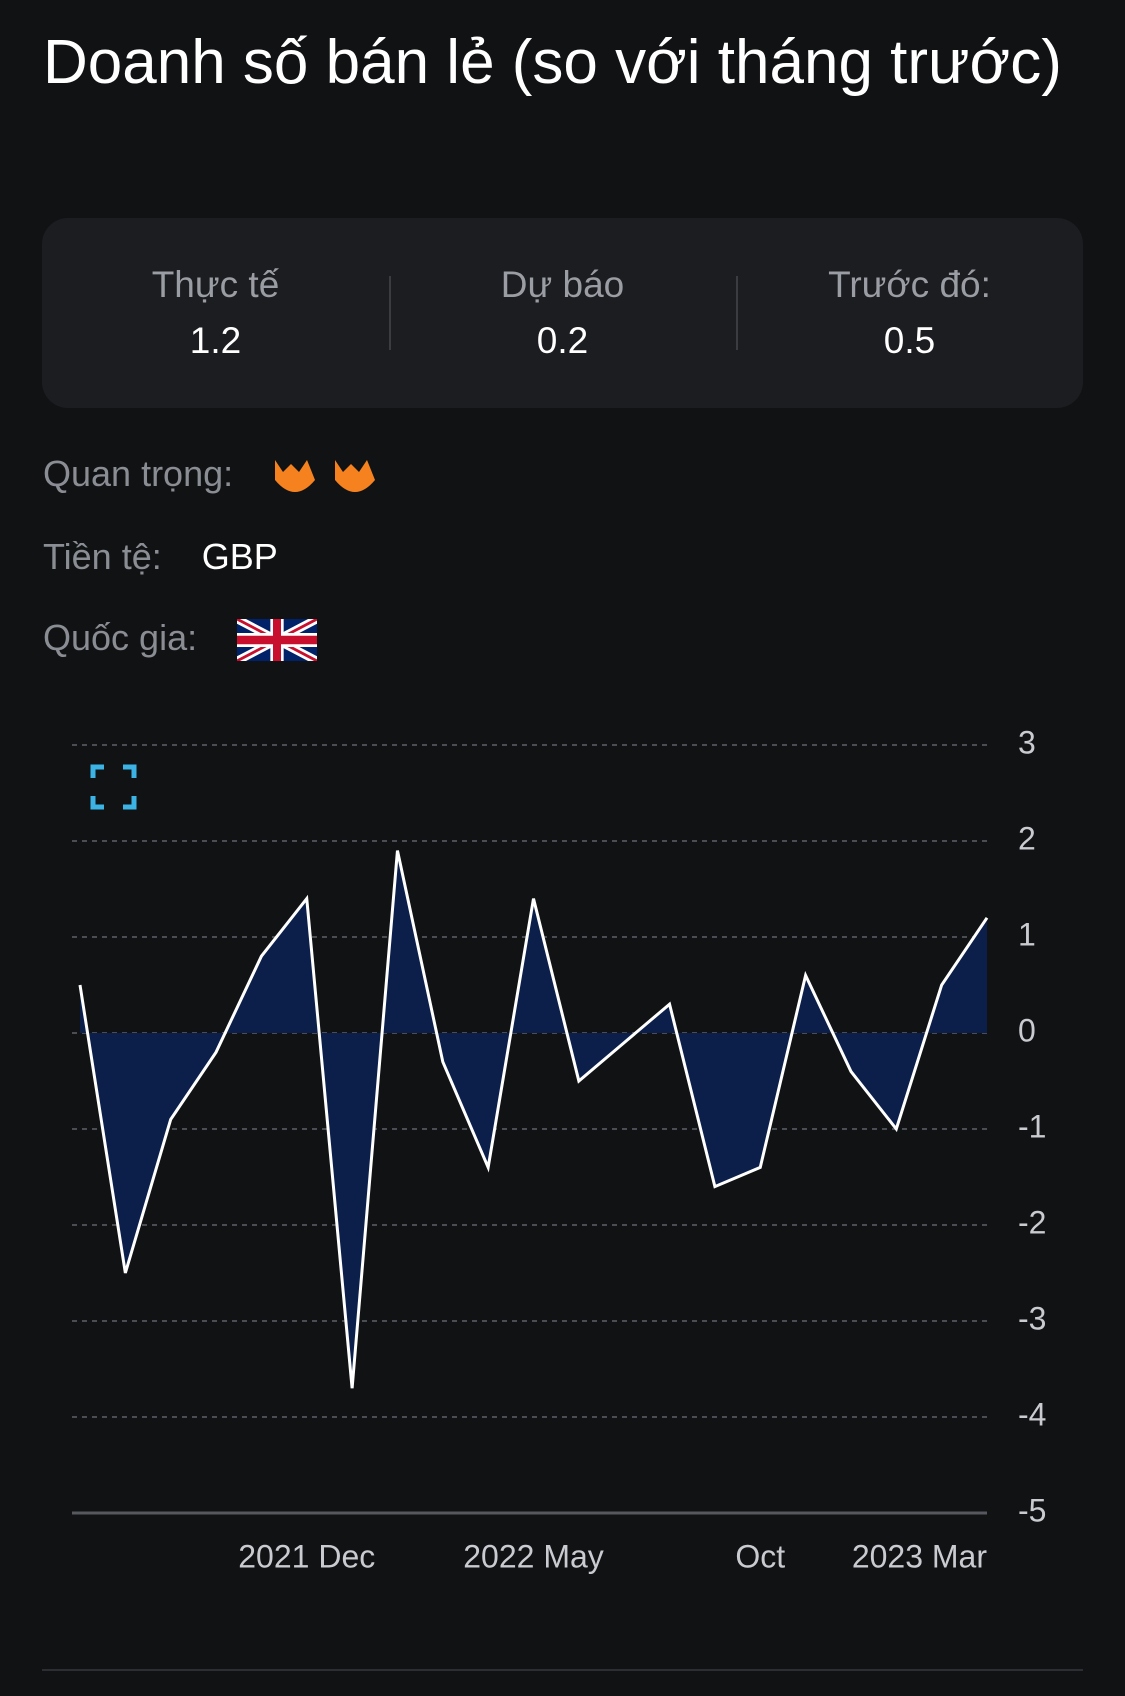 The height and width of the screenshot is (1696, 1125). What do you see at coordinates (909, 313) in the screenshot?
I see `stat: Trước đó: 0.5` at bounding box center [909, 313].